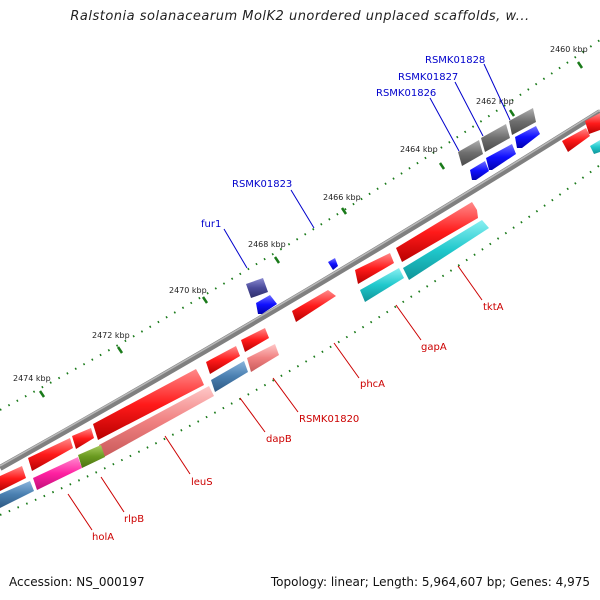 The height and width of the screenshot is (600, 600). What do you see at coordinates (255, 340) in the screenshot?
I see `gene-rsmk01820-red` at bounding box center [255, 340].